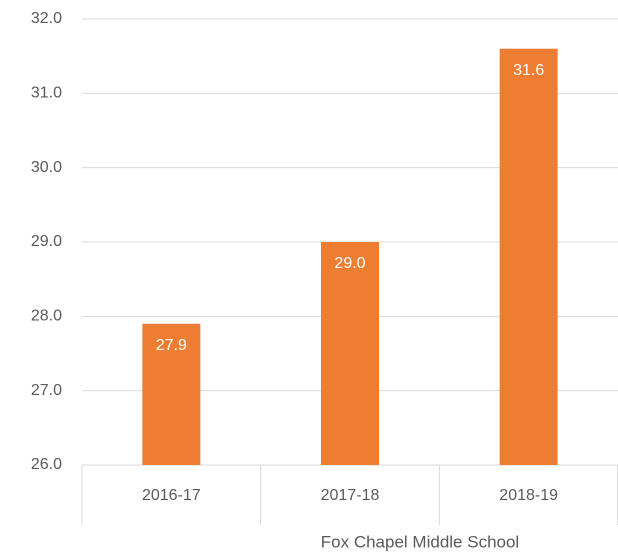 The height and width of the screenshot is (559, 618). Describe the element at coordinates (528, 70) in the screenshot. I see `data-label: 31.6` at that location.